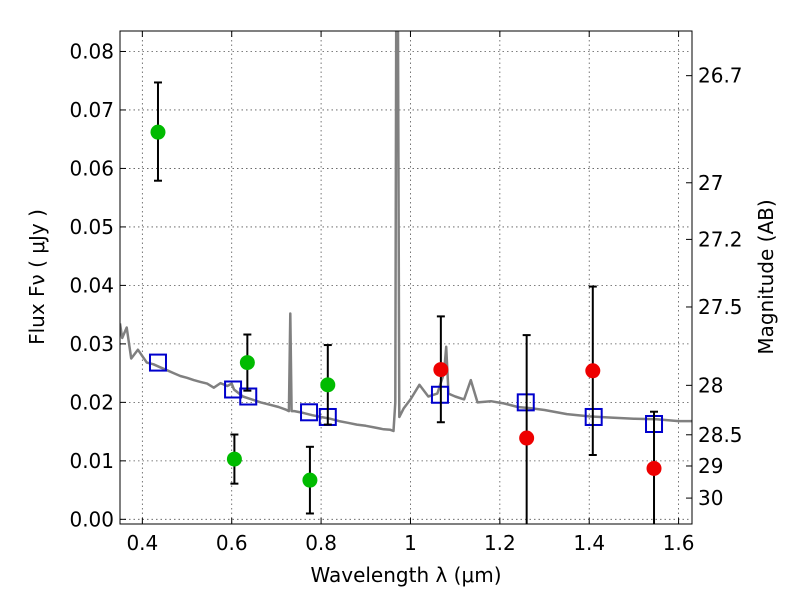  What do you see at coordinates (321, 543) in the screenshot?
I see `x-tick-label: 0.8` at bounding box center [321, 543].